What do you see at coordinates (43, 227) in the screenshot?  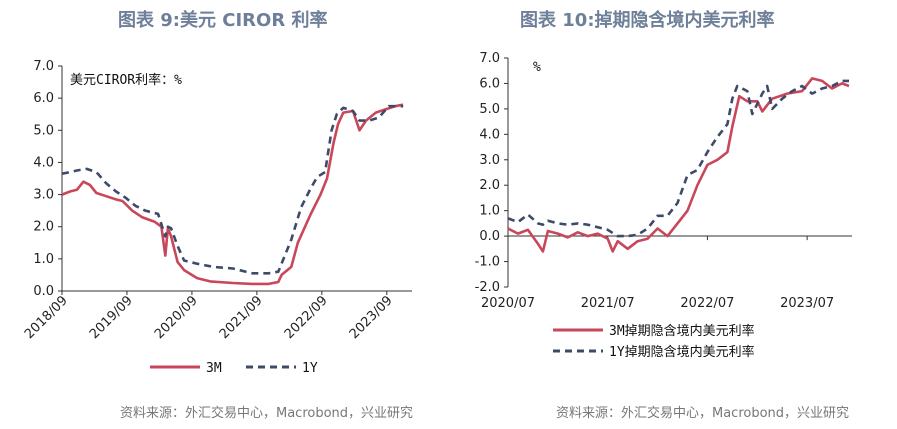 I see `left-y-tick-label: 2.0` at bounding box center [43, 227].